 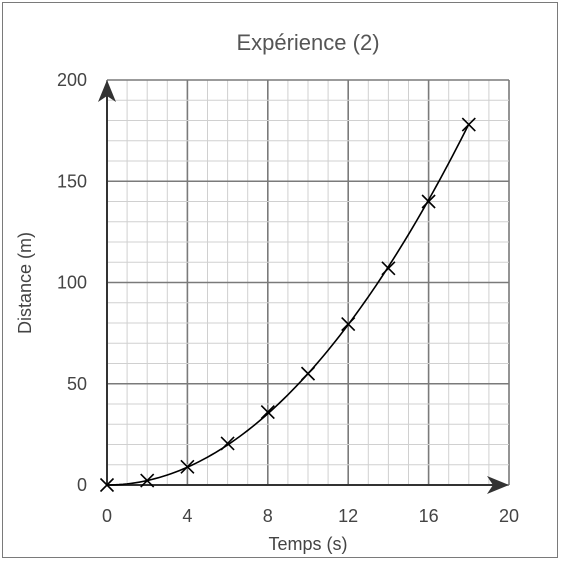 I want to click on x-tick-label: 4, so click(x=187, y=516).